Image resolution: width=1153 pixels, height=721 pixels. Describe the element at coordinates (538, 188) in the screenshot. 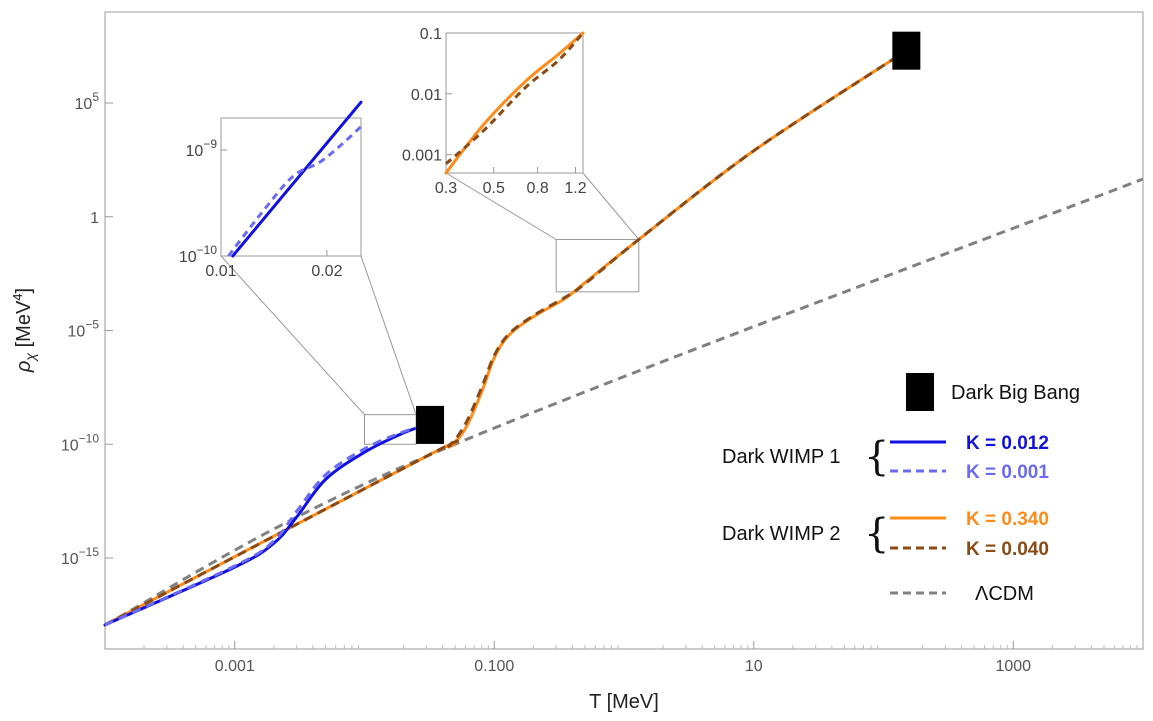

I see `inset-2-x-tick-label-2: 0.8` at that location.